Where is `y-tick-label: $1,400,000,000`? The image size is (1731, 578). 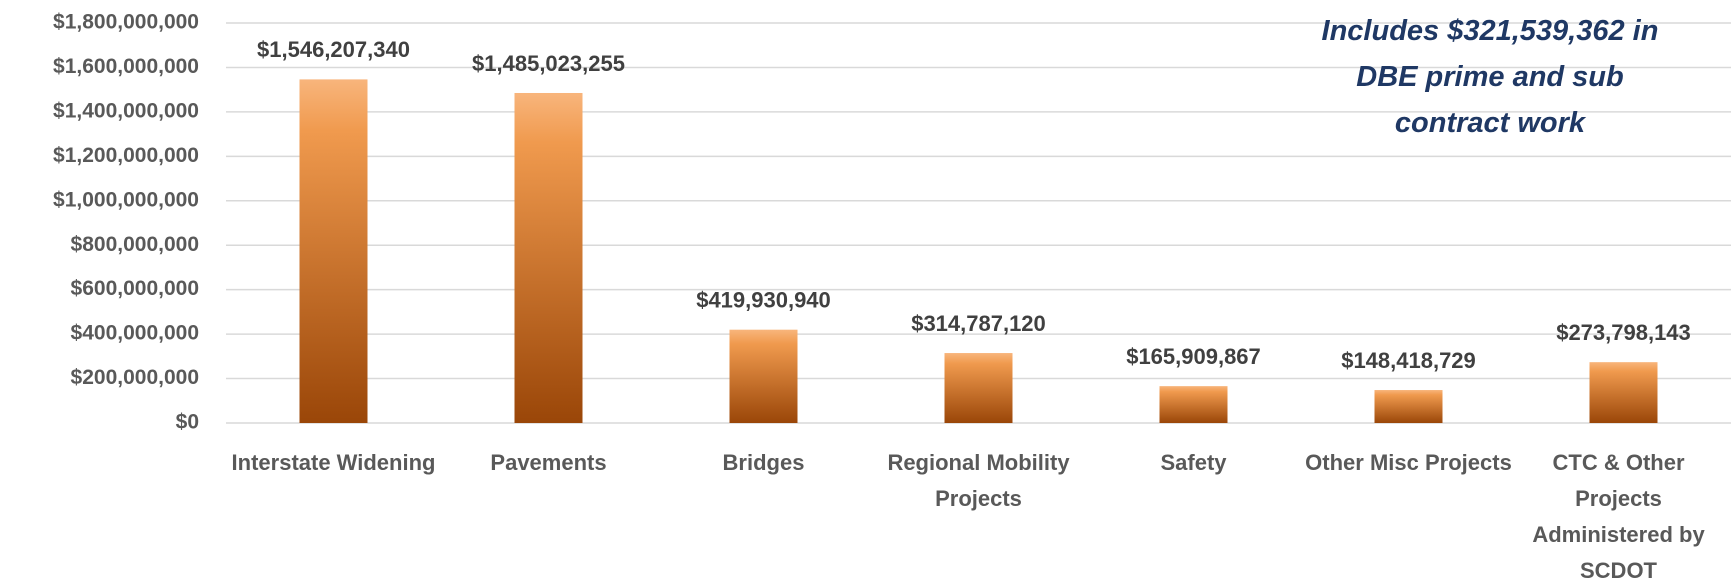 y-tick-label: $1,400,000,000 is located at coordinates (126, 110).